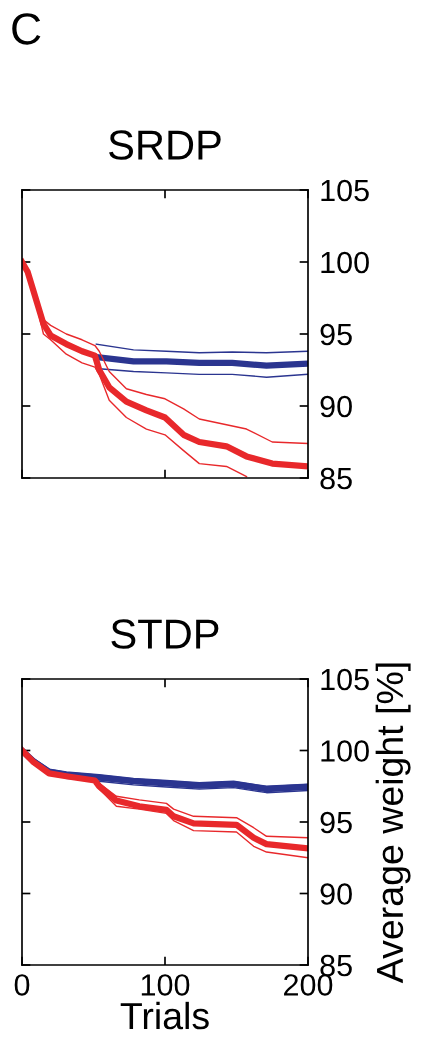 The image size is (441, 1056). What do you see at coordinates (336, 478) in the screenshot?
I see `y-tick-label: 85` at bounding box center [336, 478].